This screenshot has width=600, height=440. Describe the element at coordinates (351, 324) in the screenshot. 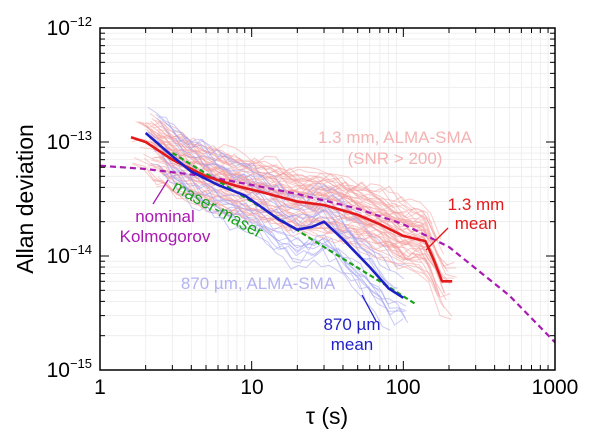

I see `annotation-870-mean-line1: 870 µm` at that location.